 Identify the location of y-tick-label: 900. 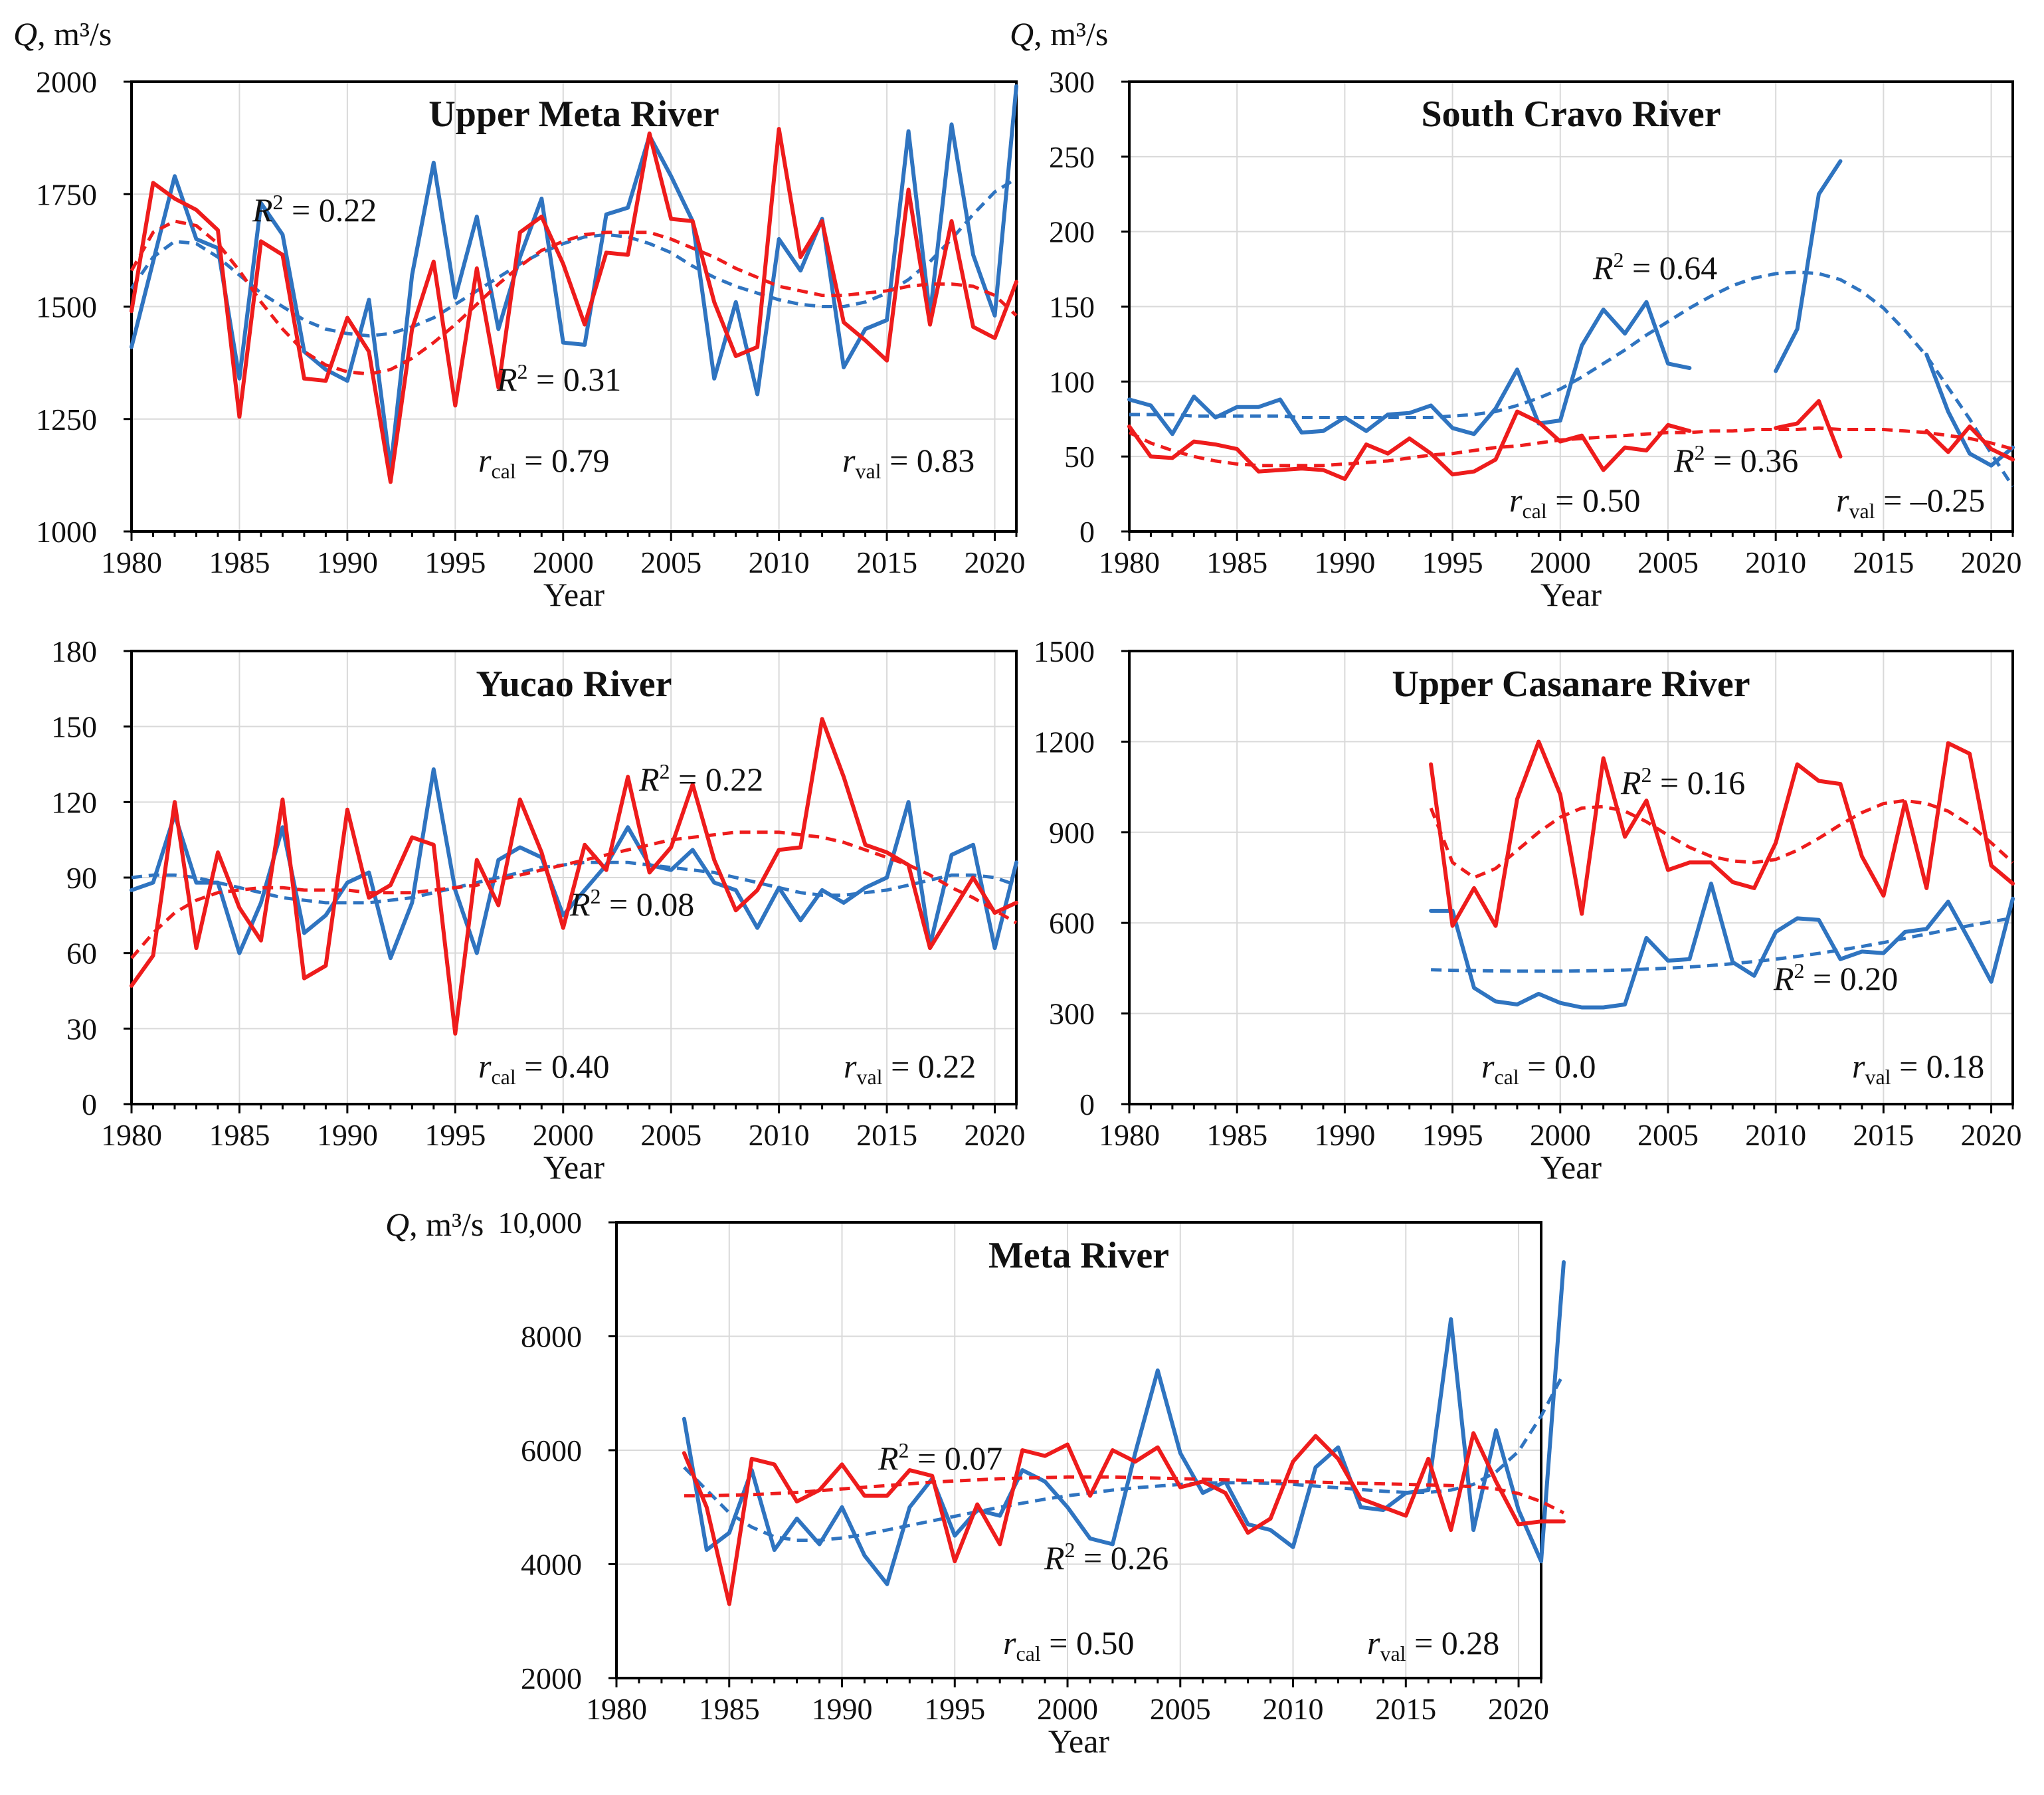
(1072, 833).